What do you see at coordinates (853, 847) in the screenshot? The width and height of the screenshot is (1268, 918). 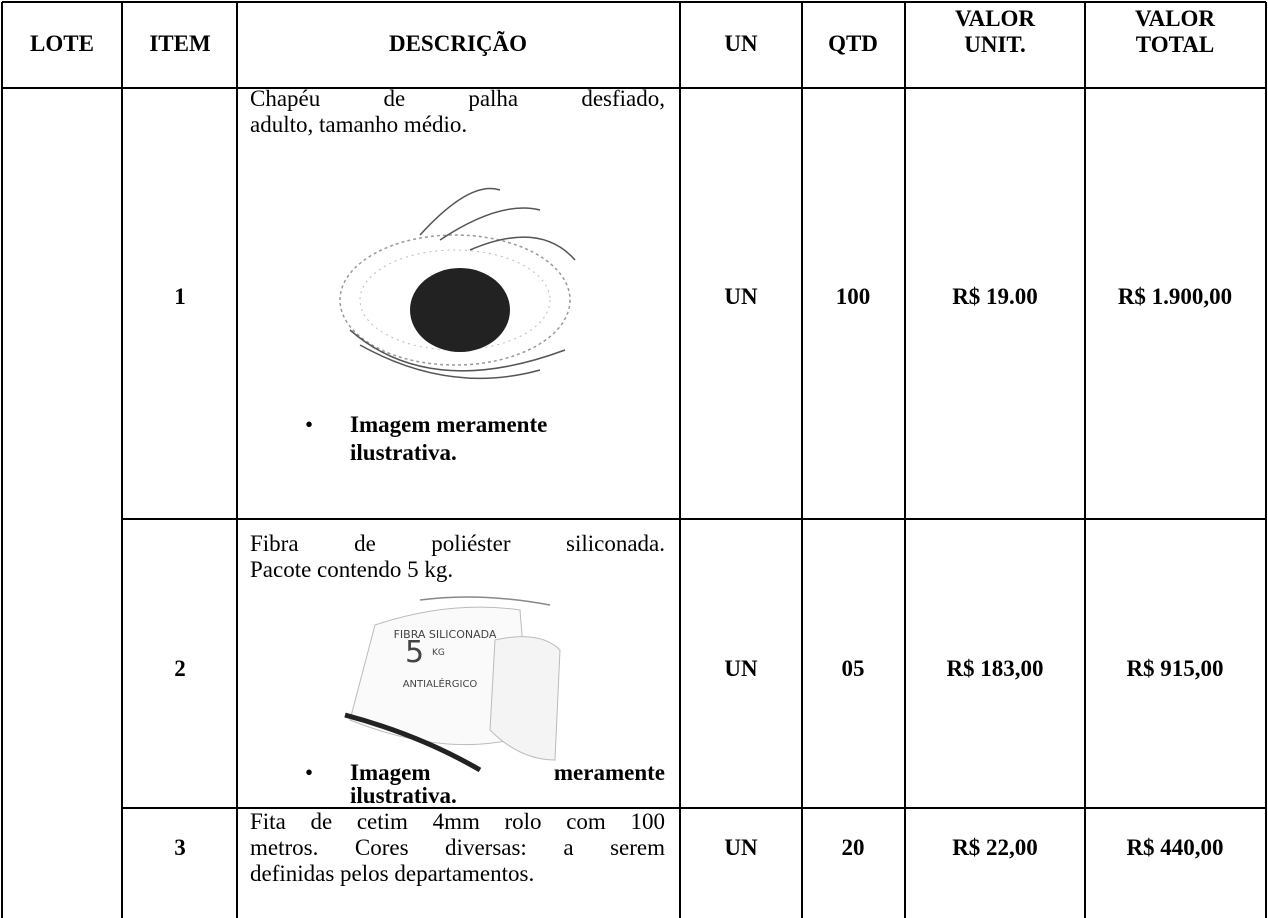 I see `quantity: 20` at bounding box center [853, 847].